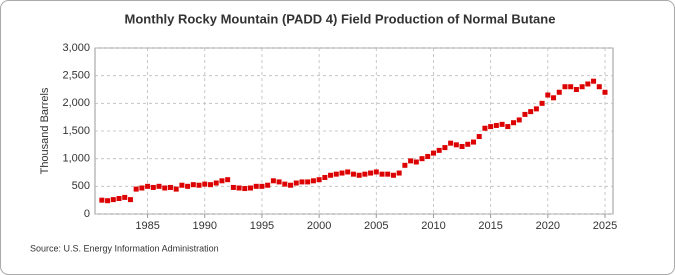  Describe the element at coordinates (81, 186) in the screenshot. I see `y-tick-label: 500` at that location.